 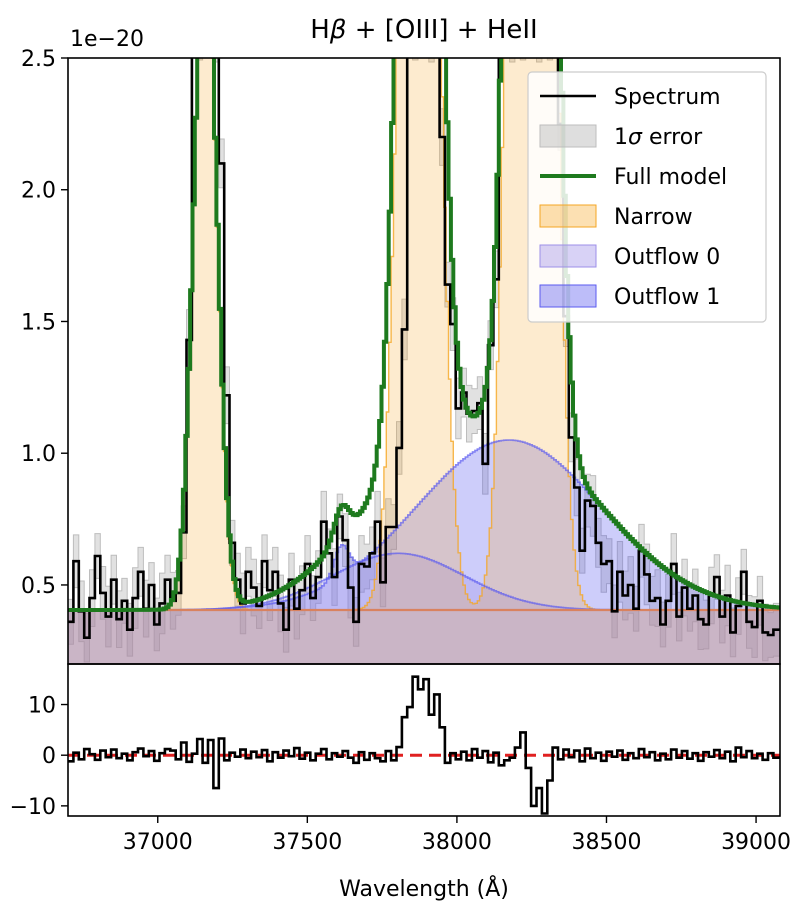 I want to click on main-y-tick-label: 1.0, so click(x=38, y=454).